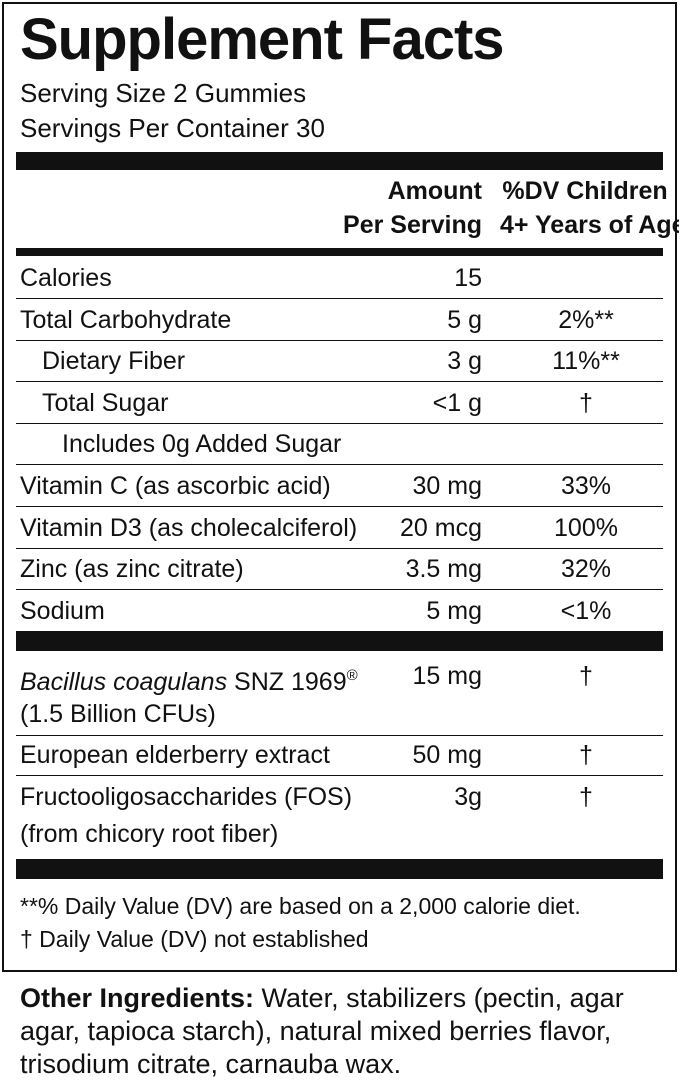 The height and width of the screenshot is (1088, 679). What do you see at coordinates (468, 797) in the screenshot?
I see `amount: 3g` at bounding box center [468, 797].